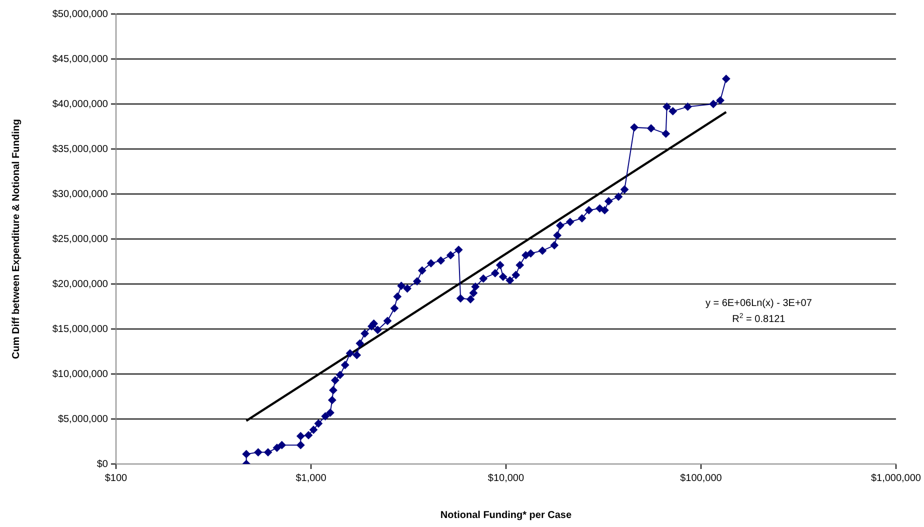  What do you see at coordinates (80, 194) in the screenshot?
I see `y-tick-label: $30,000,000` at bounding box center [80, 194].